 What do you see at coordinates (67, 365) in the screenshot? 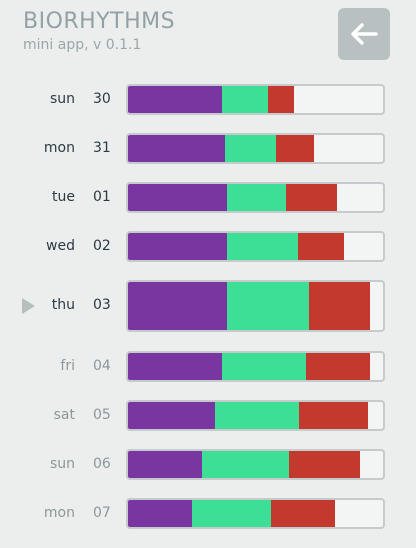
I see `day-name: fri` at bounding box center [67, 365].